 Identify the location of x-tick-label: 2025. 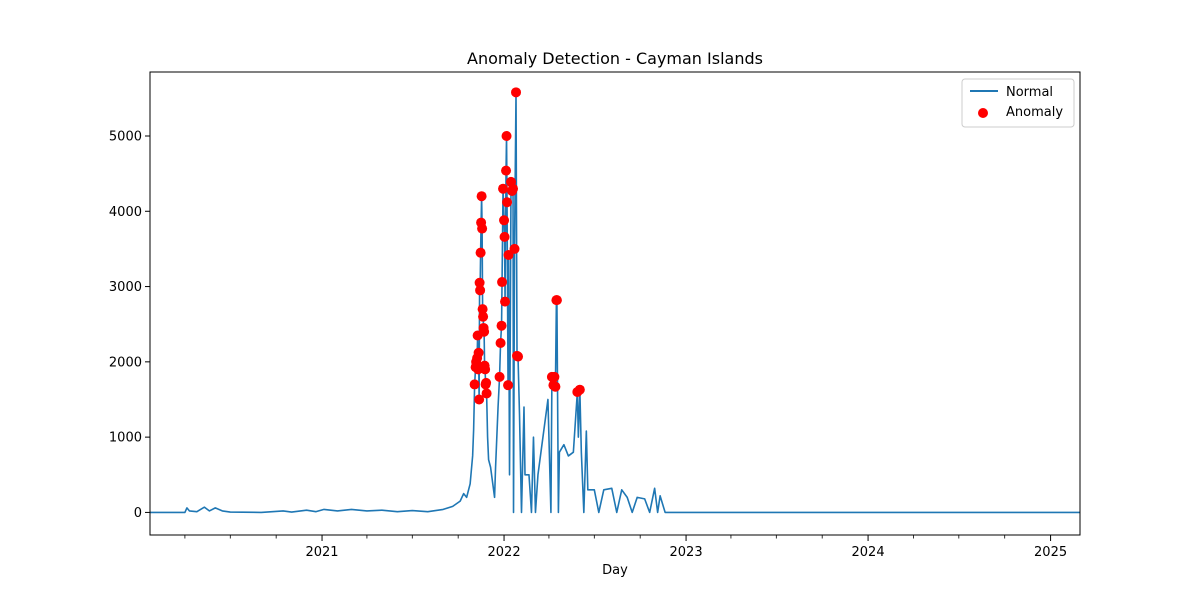
(1050, 552).